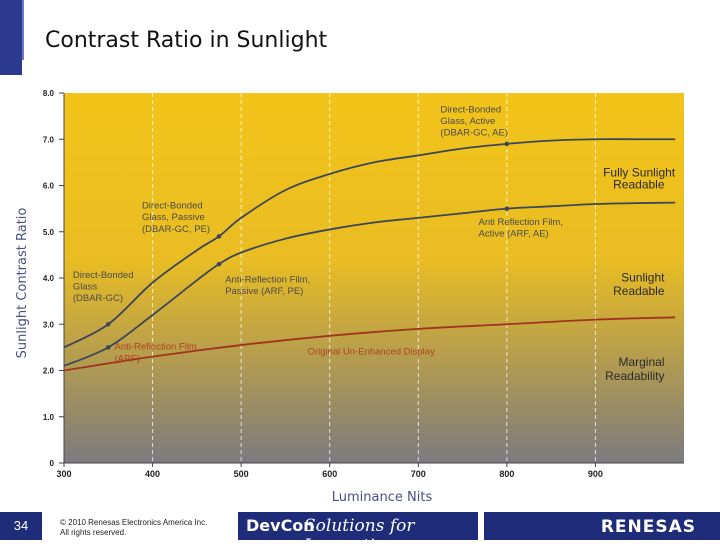  What do you see at coordinates (49, 371) in the screenshot?
I see `y-tick-label: 2.0` at bounding box center [49, 371].